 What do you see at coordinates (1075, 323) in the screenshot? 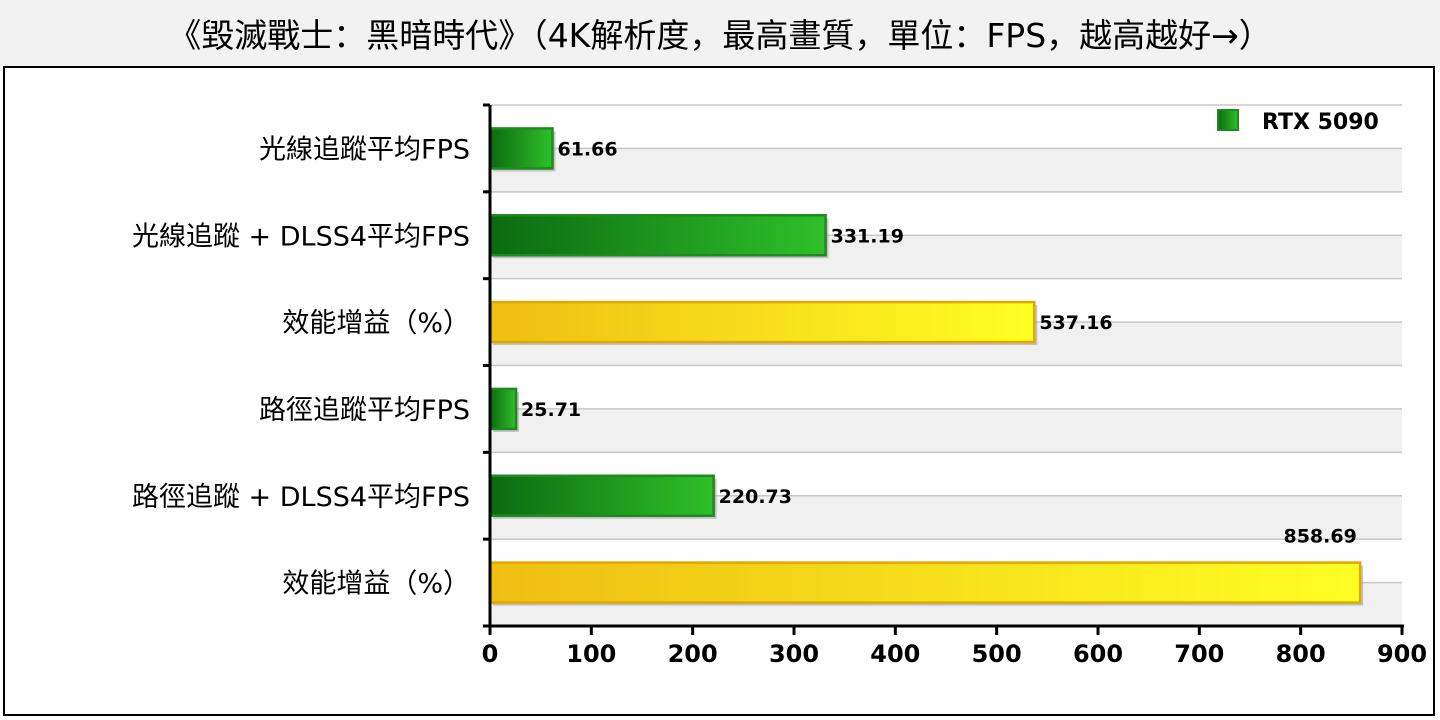
I see `value-label-2: 537.16` at bounding box center [1075, 323].